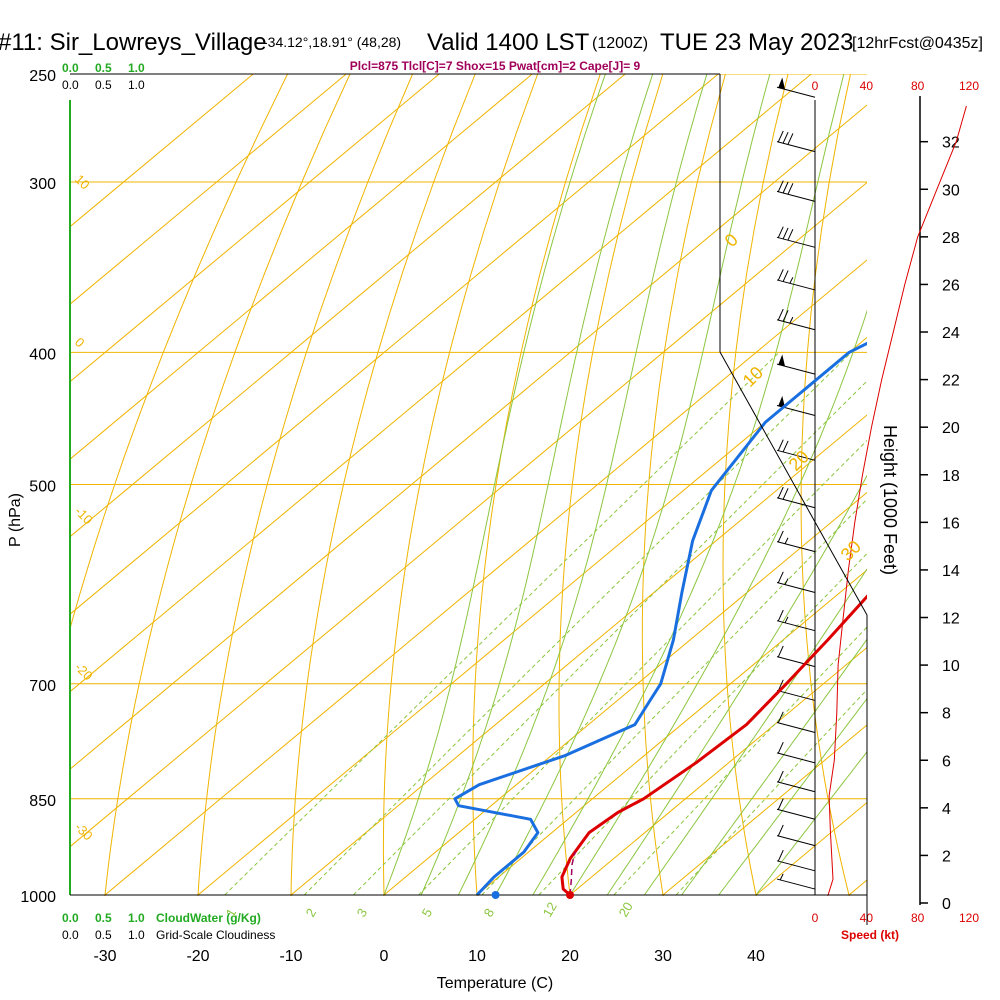 This screenshot has width=1000, height=1000. Describe the element at coordinates (508, 42) in the screenshot. I see `valid-time: Valid 1400 LST` at that location.